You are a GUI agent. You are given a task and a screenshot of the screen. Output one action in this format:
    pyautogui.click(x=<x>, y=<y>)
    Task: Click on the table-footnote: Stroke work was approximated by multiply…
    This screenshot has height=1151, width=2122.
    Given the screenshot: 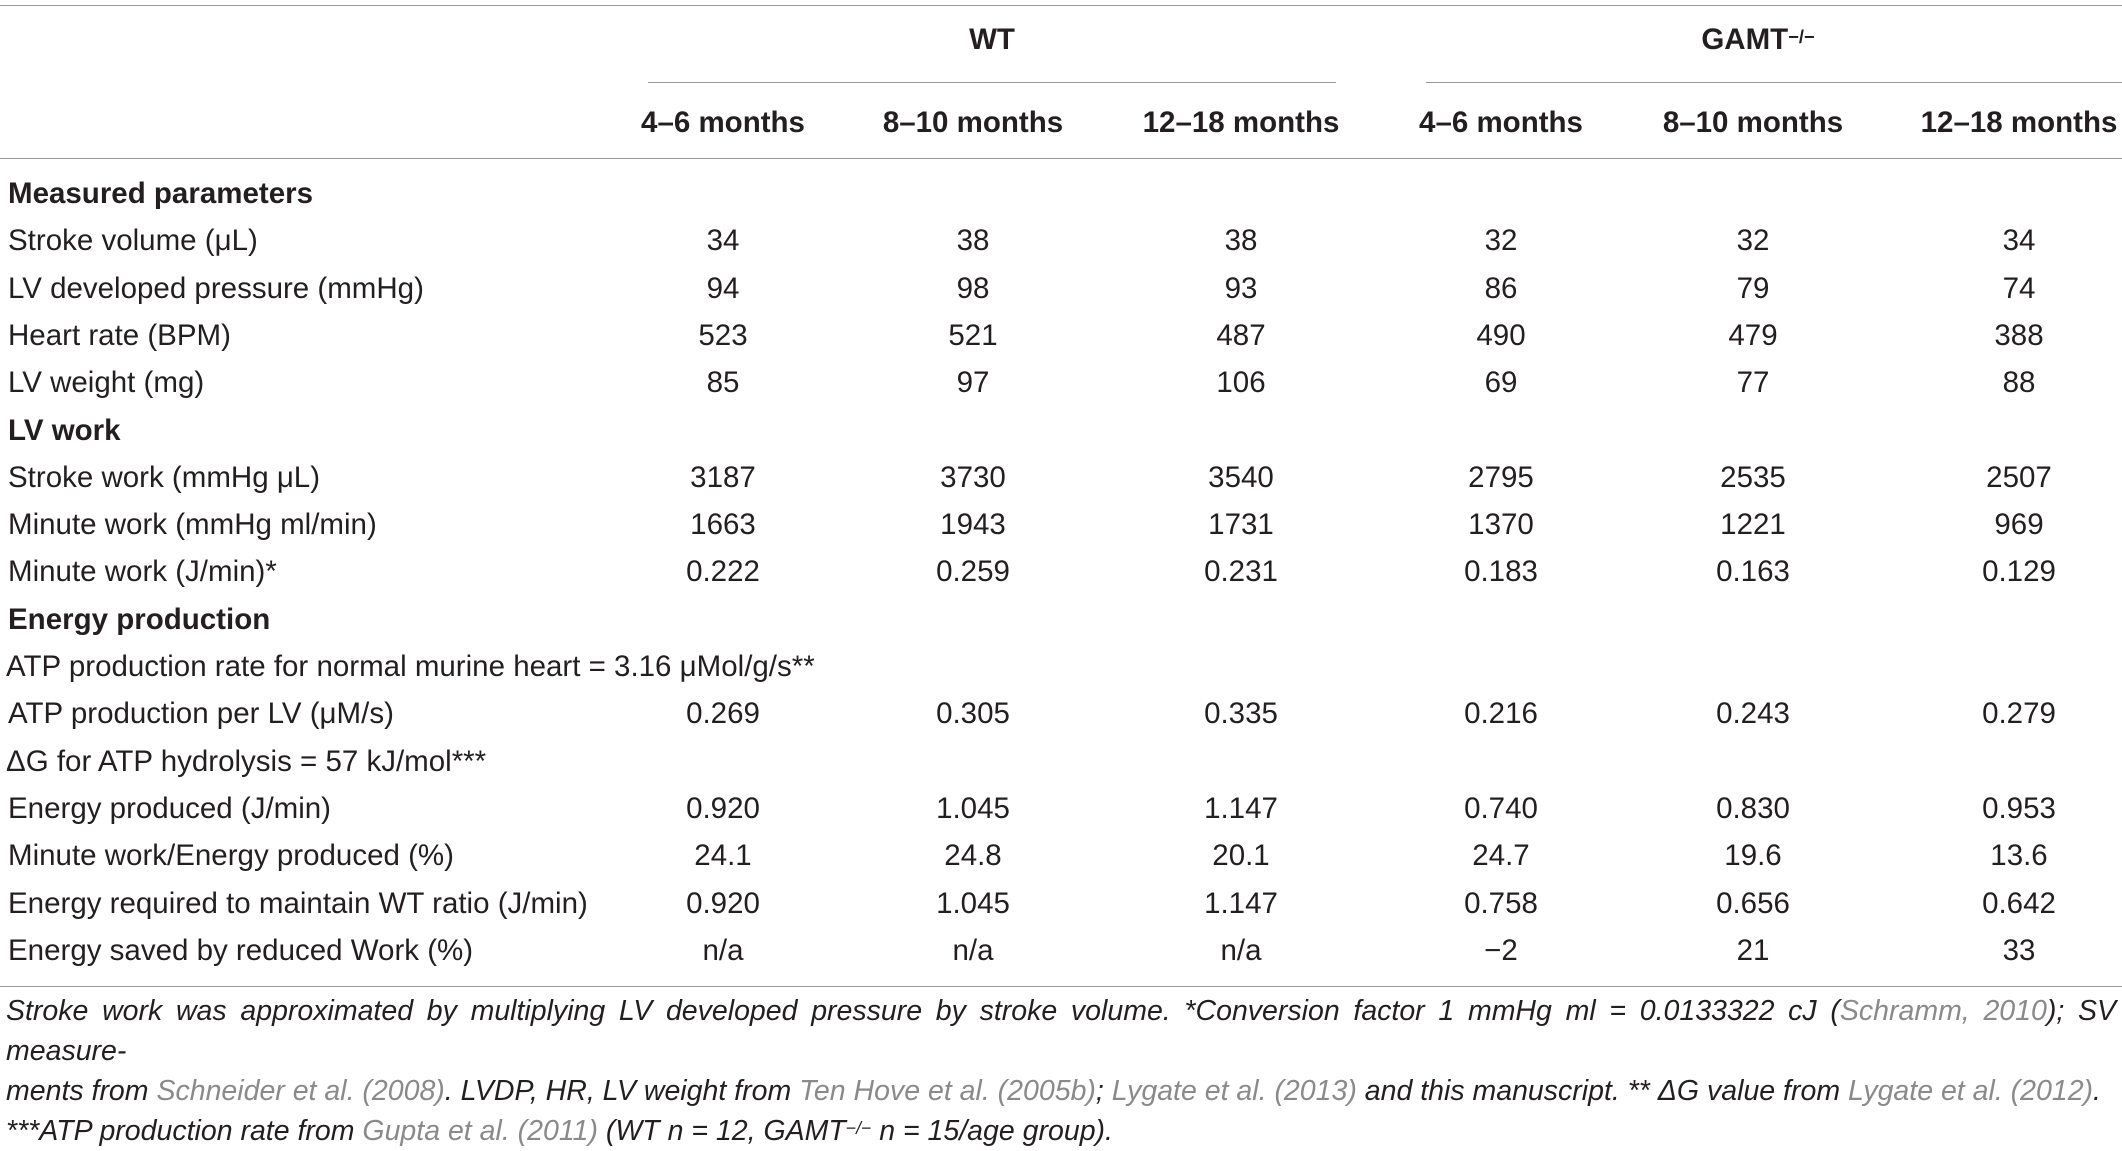 What is the action you would take?
    pyautogui.click(x=1061, y=1071)
    